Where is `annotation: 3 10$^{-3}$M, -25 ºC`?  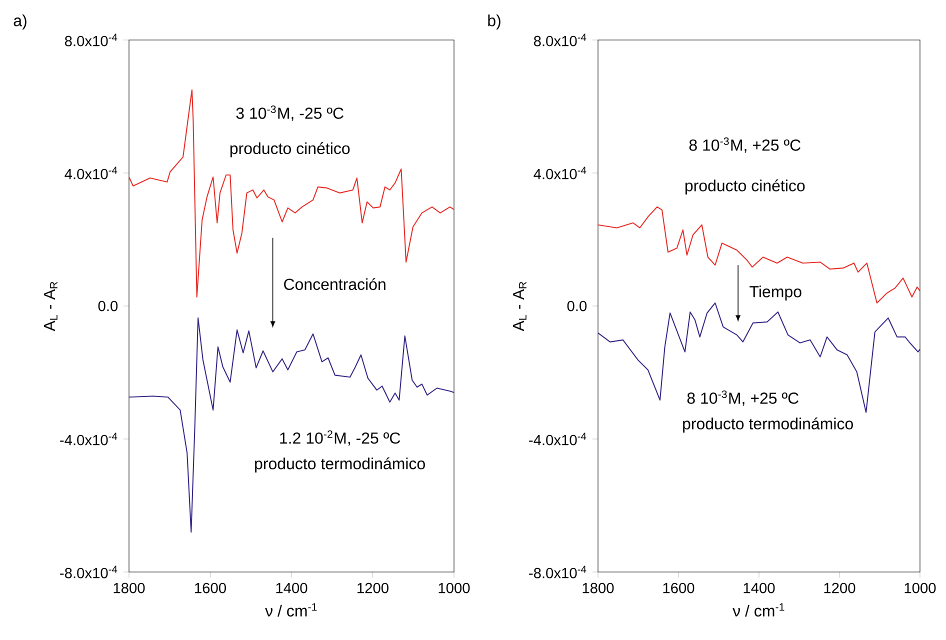 annotation: 3 10$^{-3}$M, -25 ºC is located at coordinates (290, 113).